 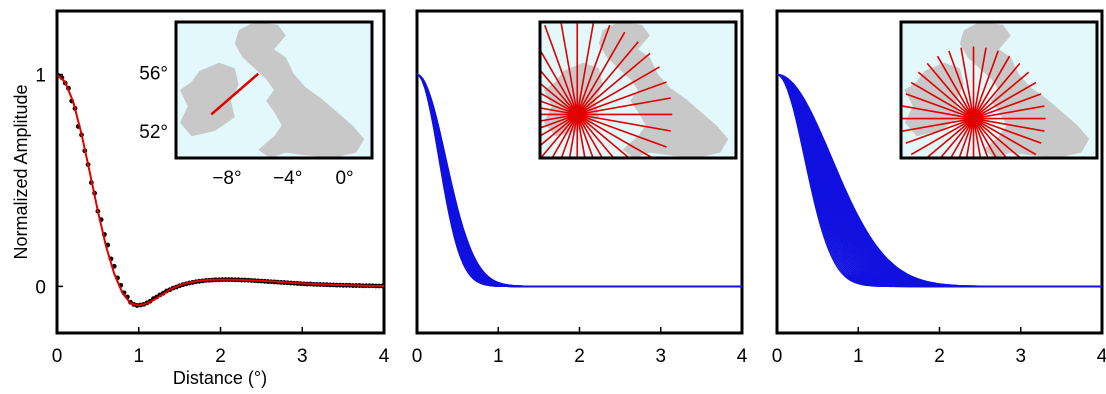 I want to click on middle-x-ticks: 0 1 2 3 4, so click(x=580, y=347).